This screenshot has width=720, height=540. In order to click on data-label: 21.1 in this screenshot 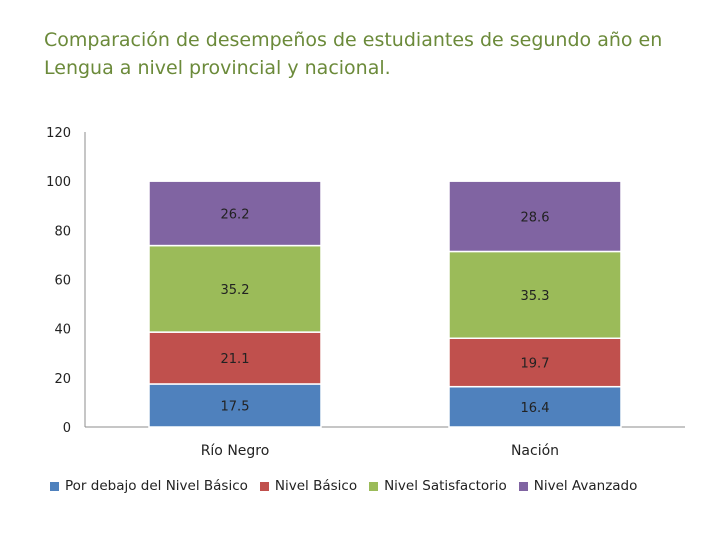, I will do `click(235, 359)`.